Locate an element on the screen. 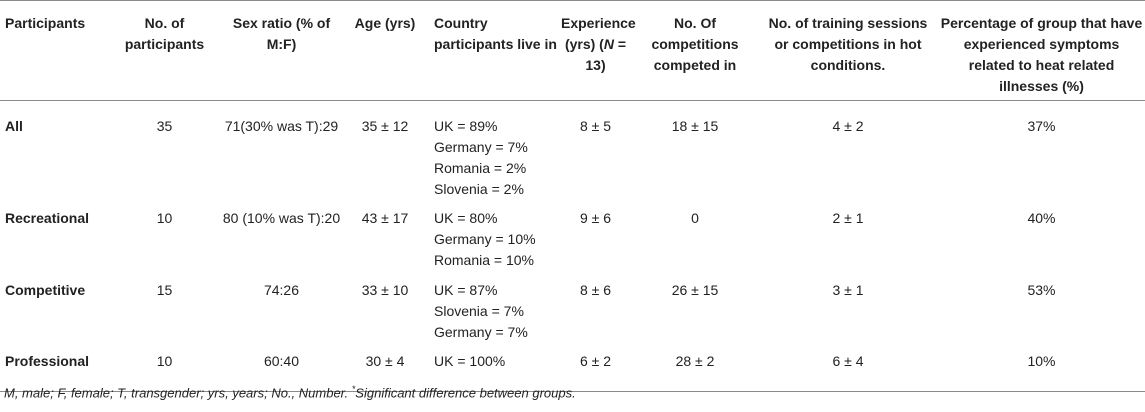 The height and width of the screenshot is (412, 1145). cell-countries: UK = 100% is located at coordinates (492, 367).